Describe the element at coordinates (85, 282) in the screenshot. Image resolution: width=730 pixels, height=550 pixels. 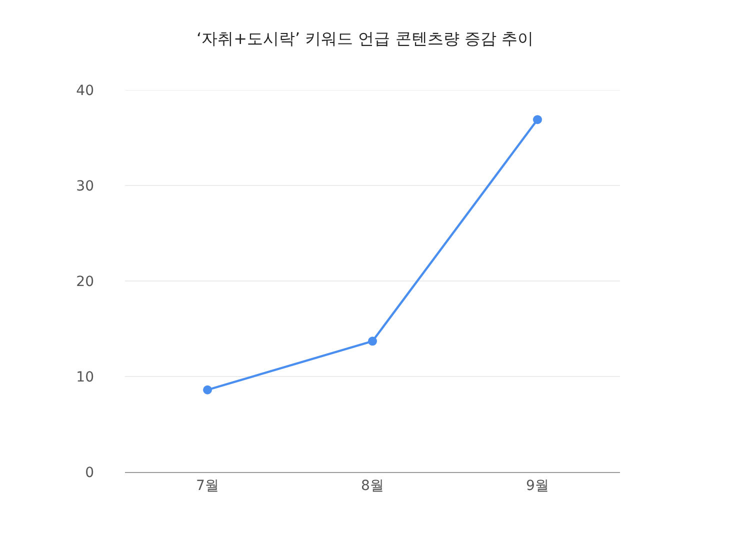
I see `y-tick-label: 20` at that location.